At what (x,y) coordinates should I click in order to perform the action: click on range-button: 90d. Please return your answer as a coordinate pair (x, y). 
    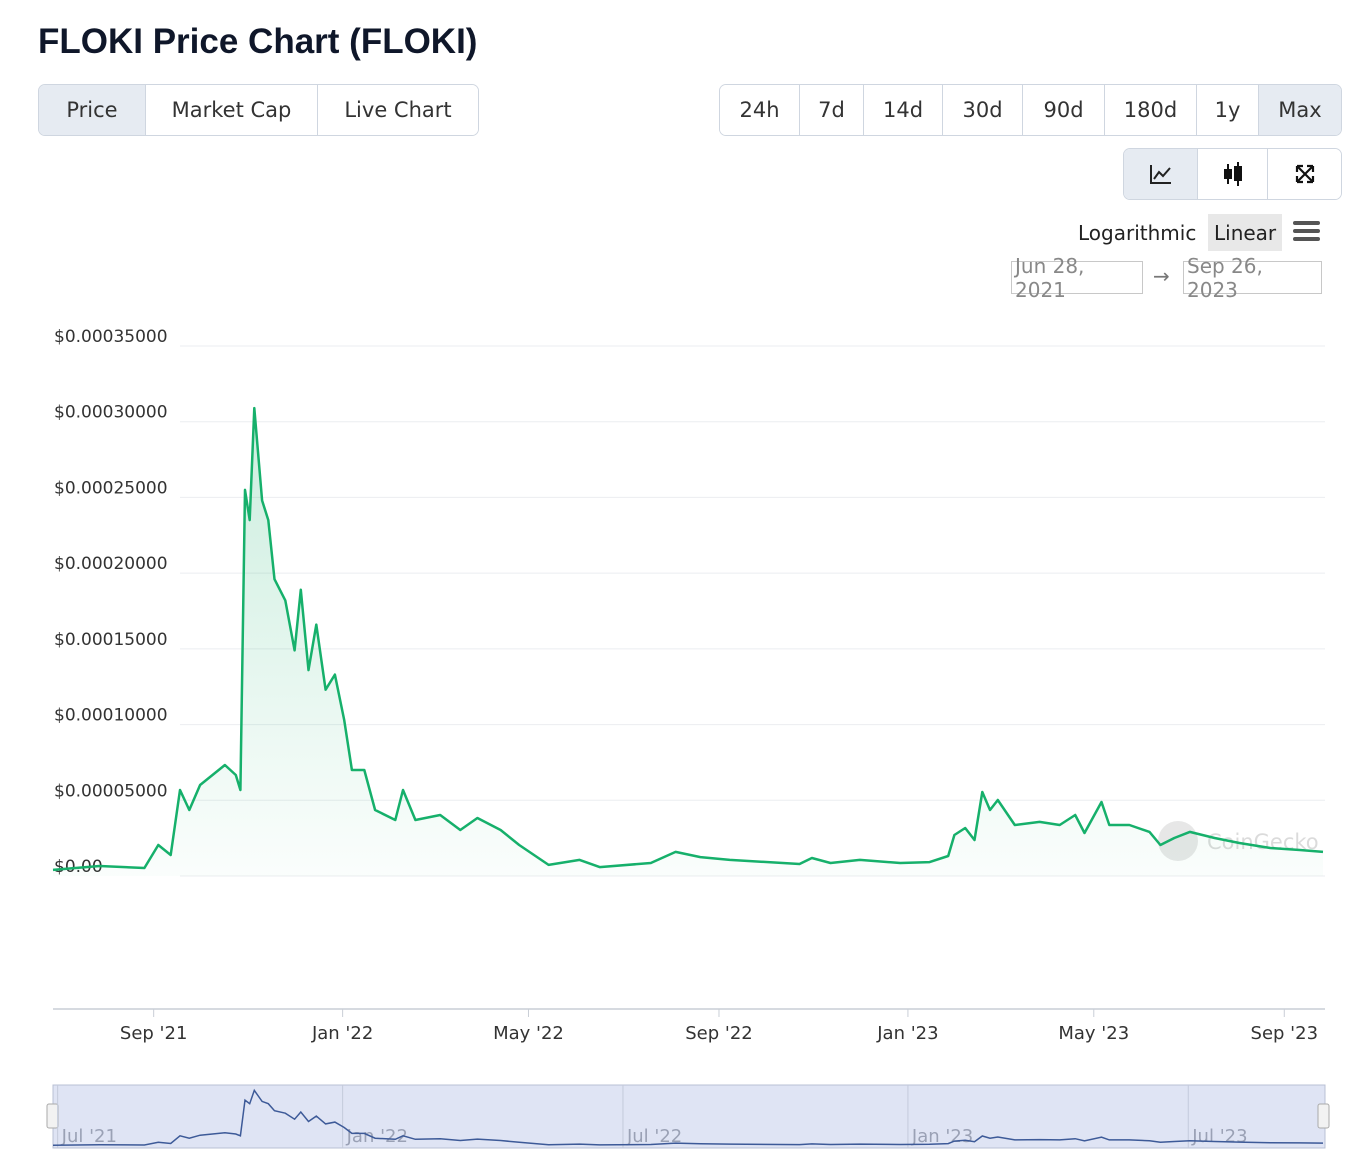
    Looking at the image, I should click on (1064, 110).